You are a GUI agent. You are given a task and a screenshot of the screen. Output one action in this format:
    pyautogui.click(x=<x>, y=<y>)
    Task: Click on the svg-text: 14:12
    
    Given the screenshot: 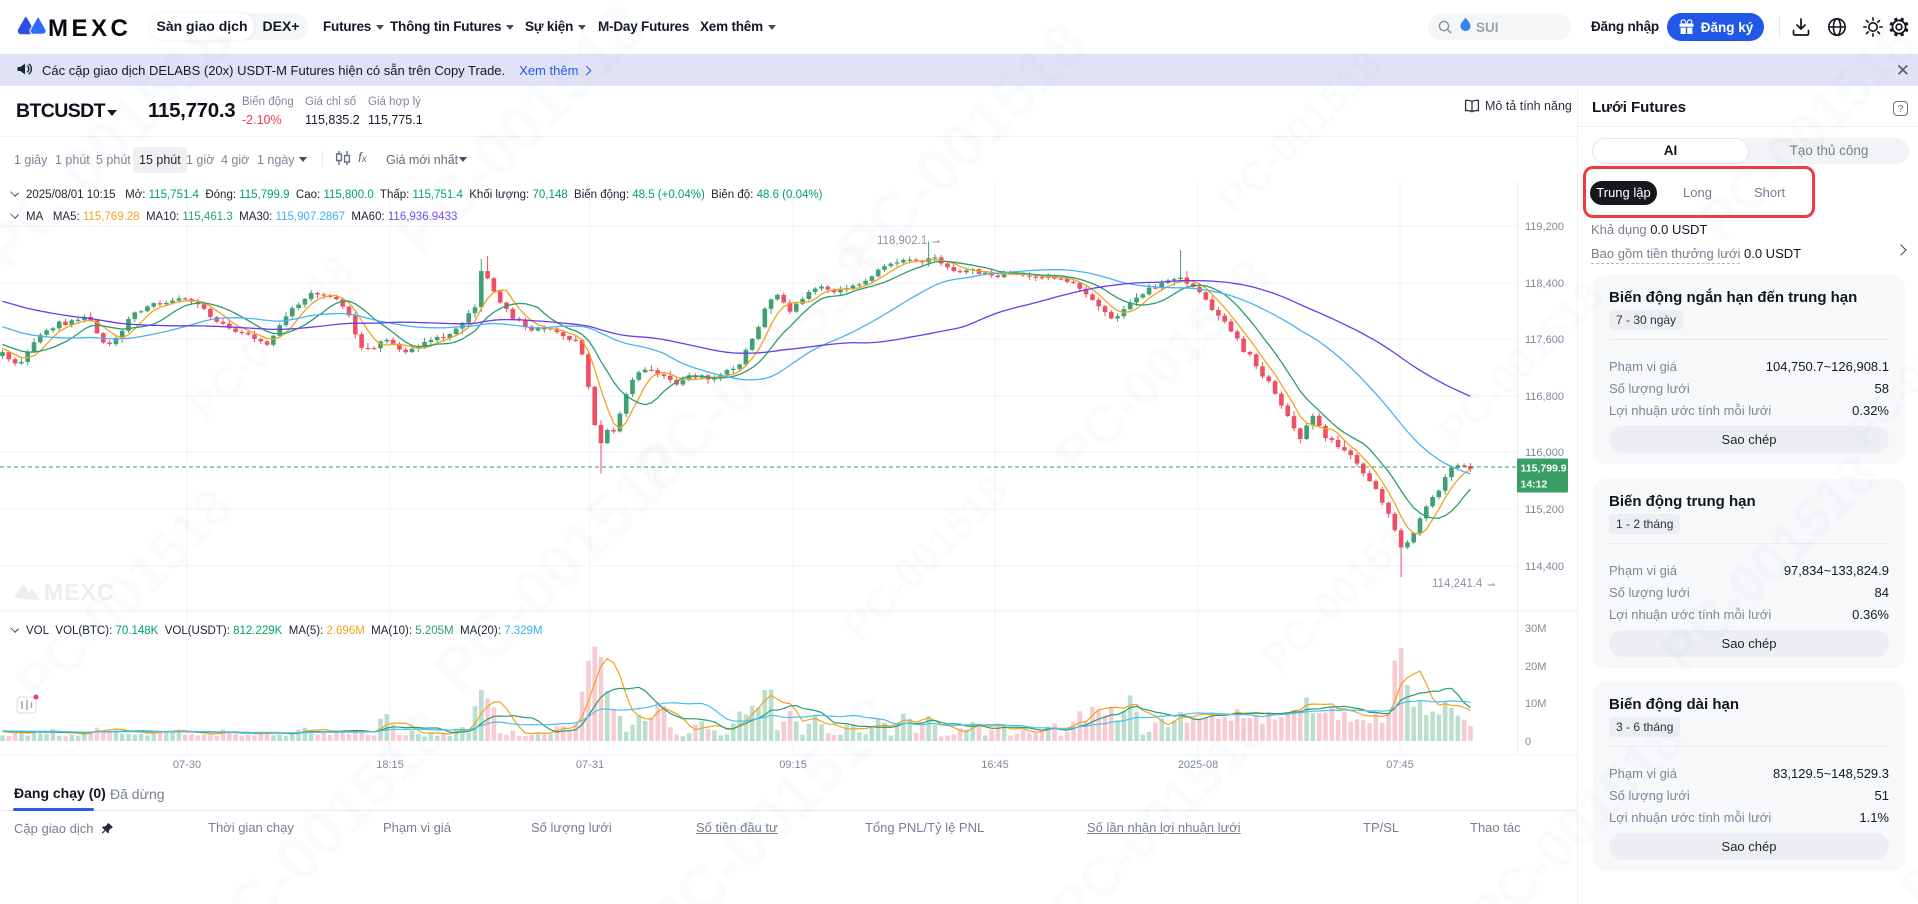 What is the action you would take?
    pyautogui.click(x=1534, y=485)
    